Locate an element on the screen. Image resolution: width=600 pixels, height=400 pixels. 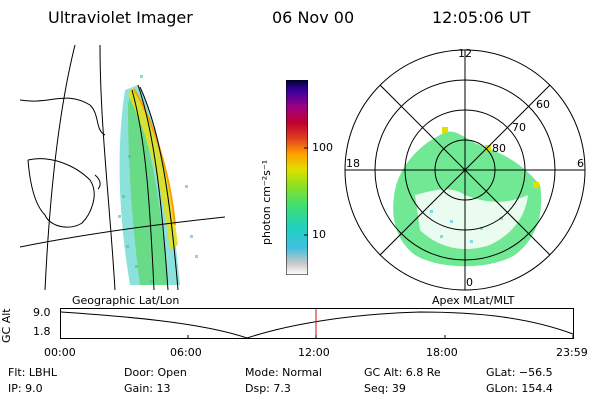
instrument-title: Ultraviolet Imager is located at coordinates (120, 17).